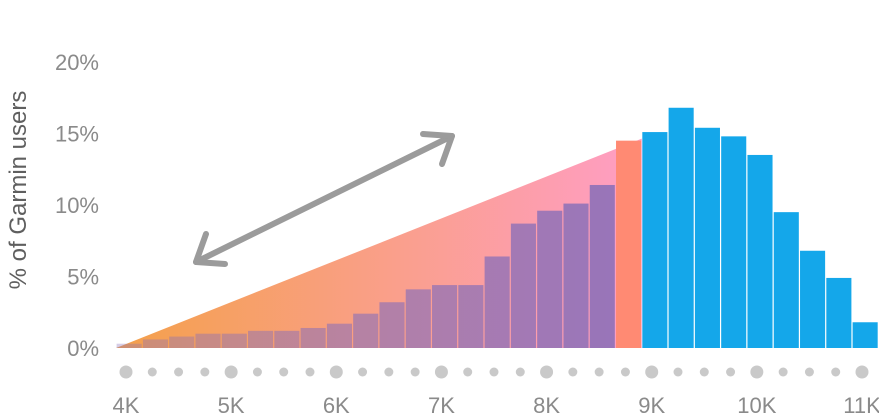  I want to click on arrow-shaft, so click(324, 199).